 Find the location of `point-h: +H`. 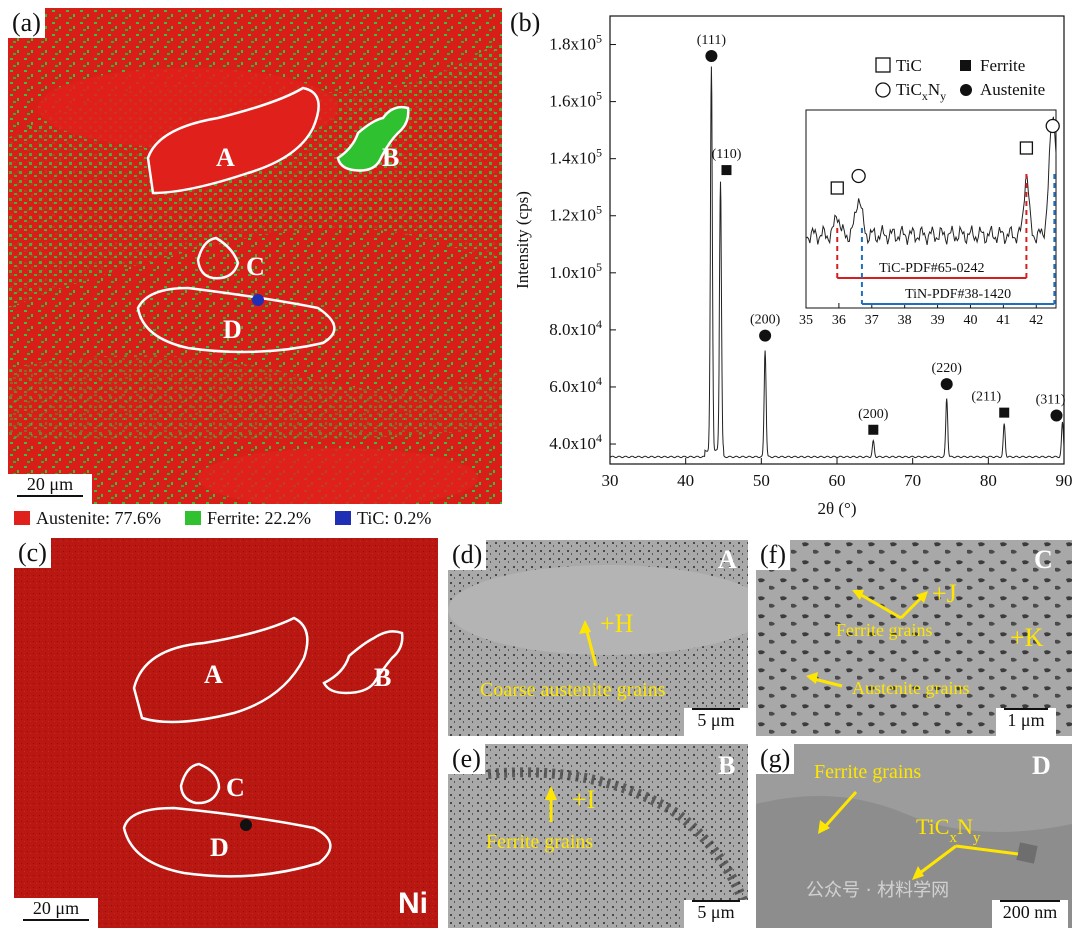

point-h: +H is located at coordinates (617, 623).